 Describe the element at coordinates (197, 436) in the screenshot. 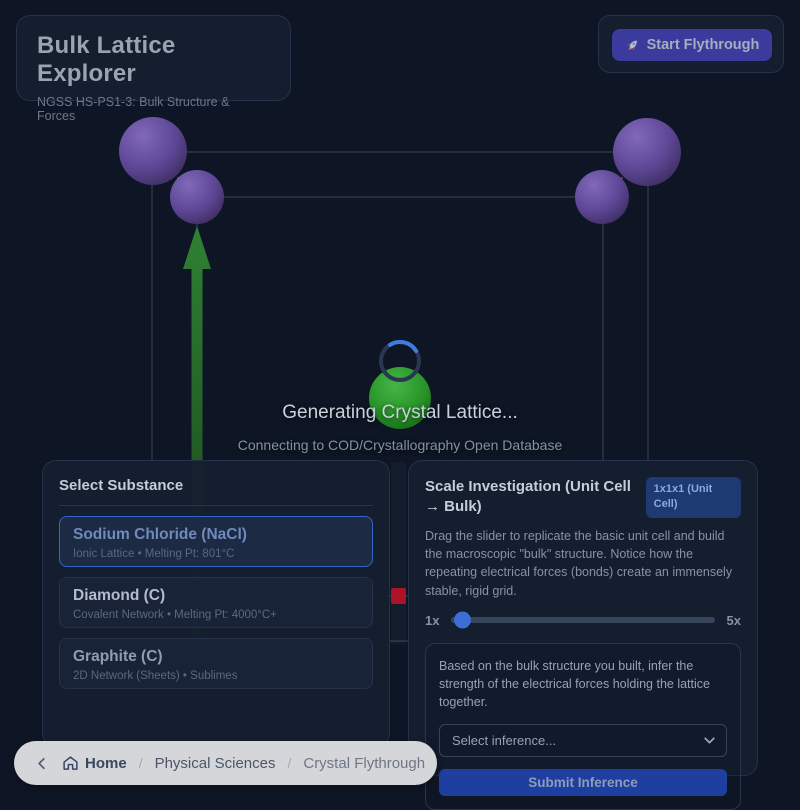

I see `force-arrow` at that location.